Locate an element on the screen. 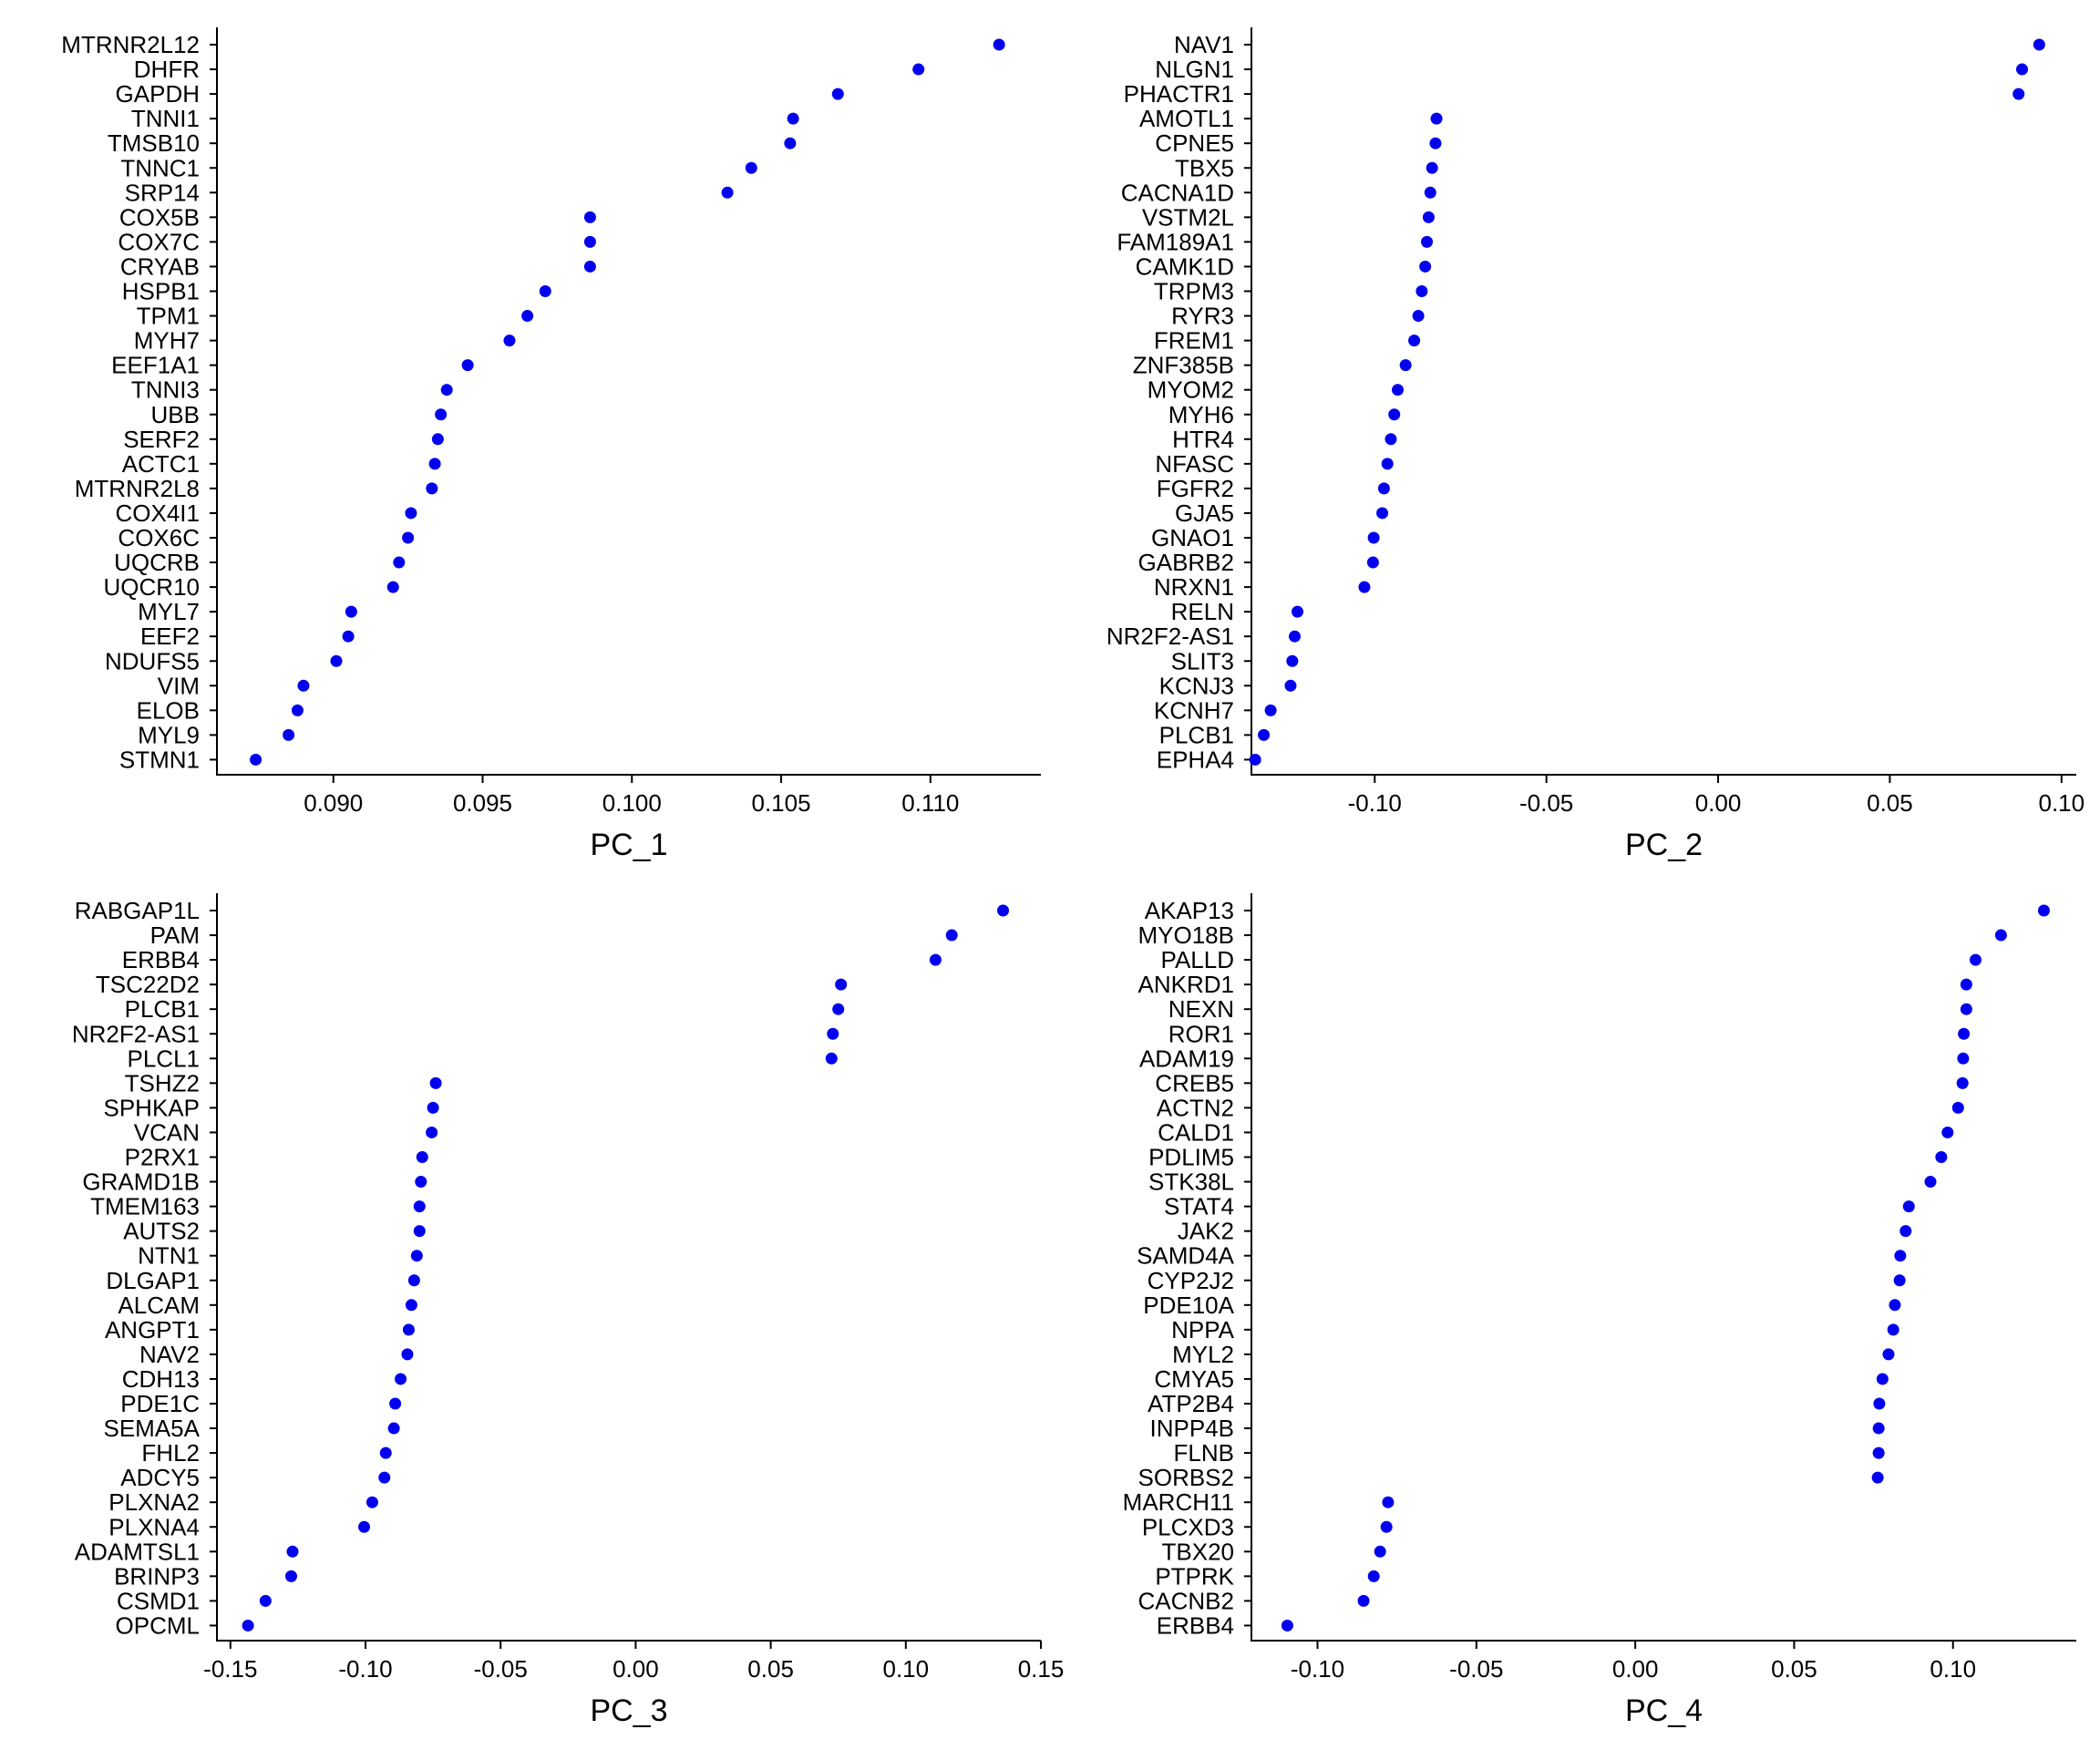 The width and height of the screenshot is (2100, 1750). gene-label: NDUFS5 is located at coordinates (152, 661).